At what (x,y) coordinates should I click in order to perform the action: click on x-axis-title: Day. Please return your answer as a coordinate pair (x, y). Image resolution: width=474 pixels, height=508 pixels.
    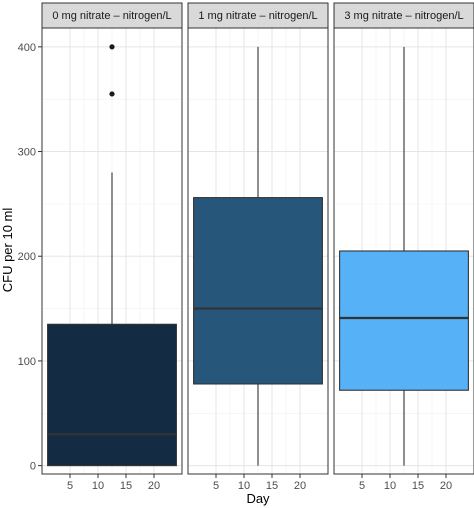
    Looking at the image, I should click on (258, 498).